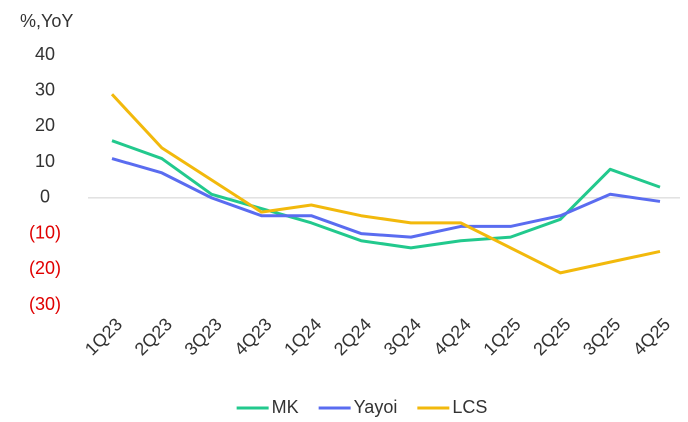  I want to click on x-tick-label: 3Q24, so click(402, 336).